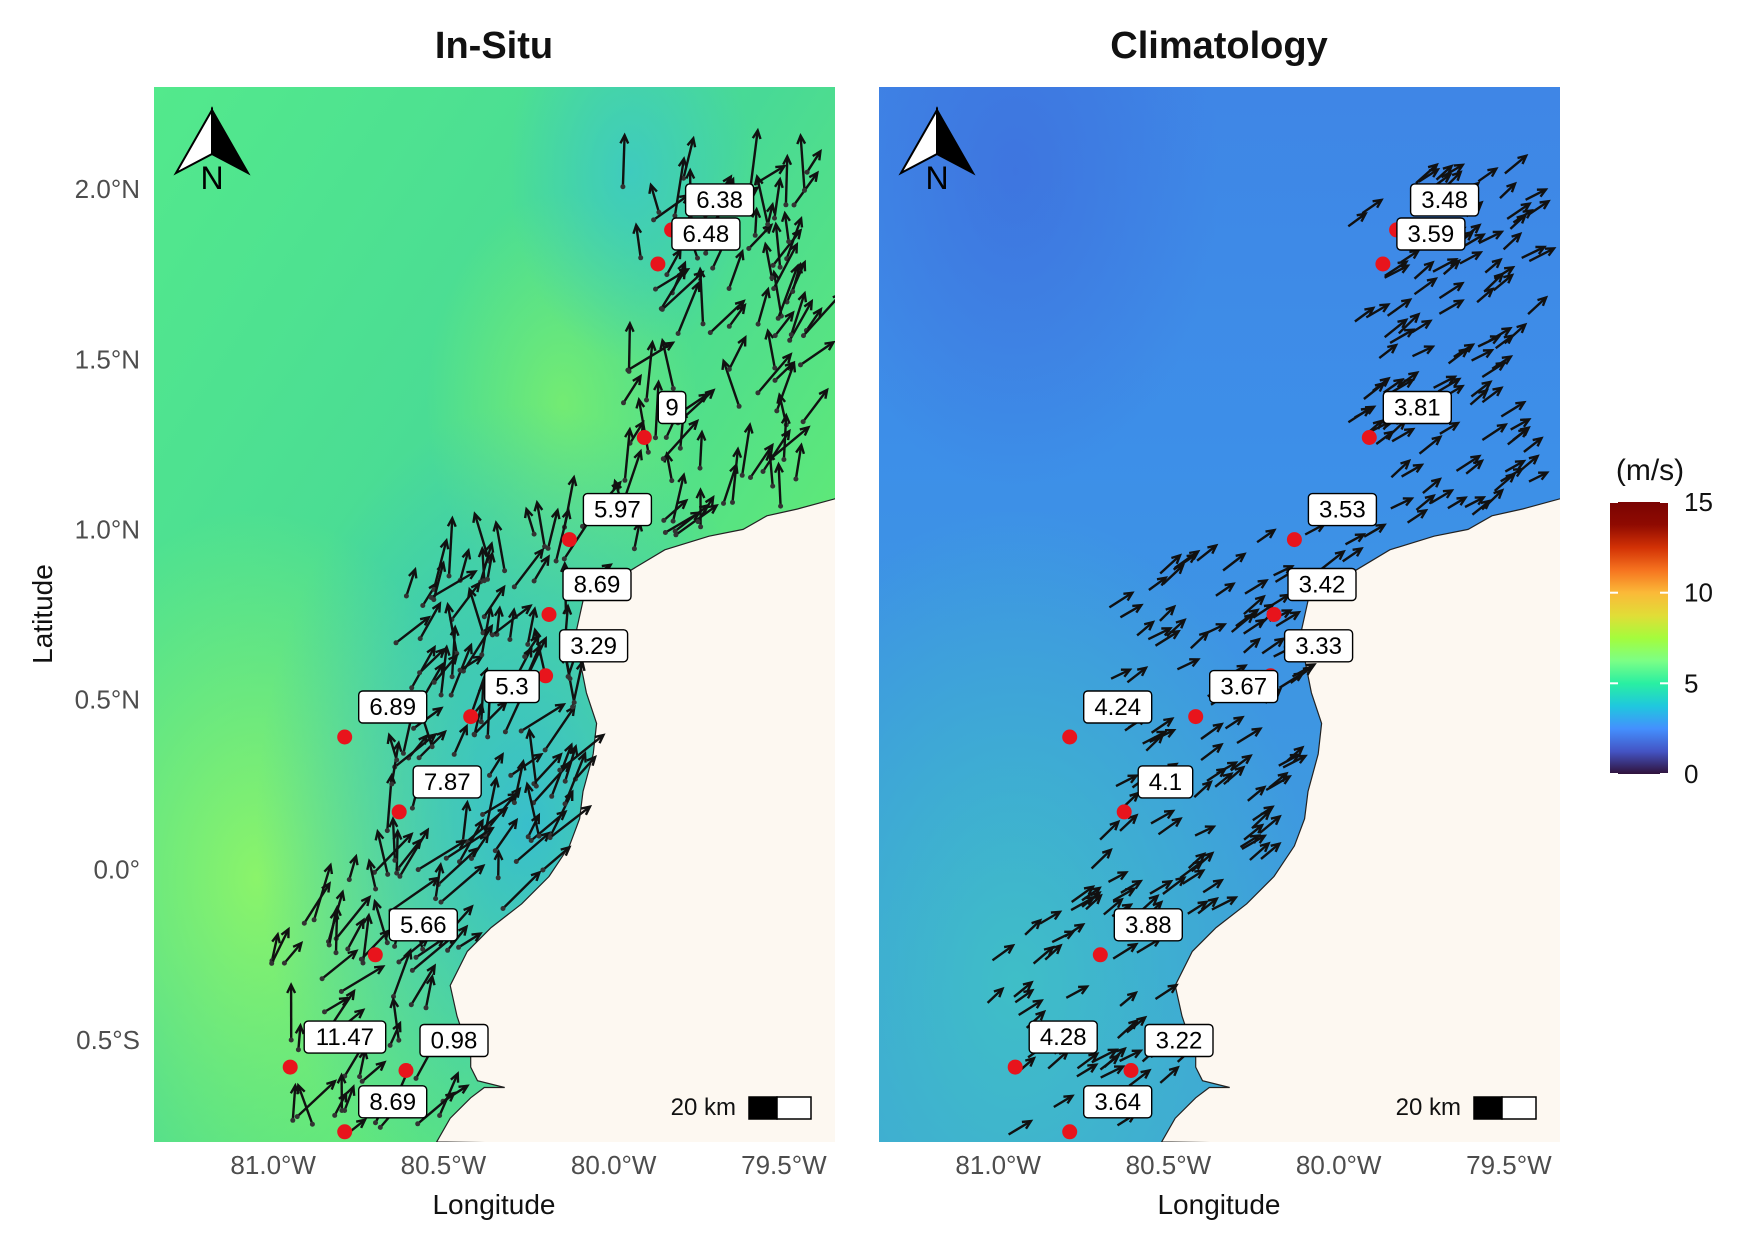 The image size is (1741, 1244). What do you see at coordinates (1509, 1165) in the screenshot?
I see `x-tick-label: 79.5°W` at bounding box center [1509, 1165].